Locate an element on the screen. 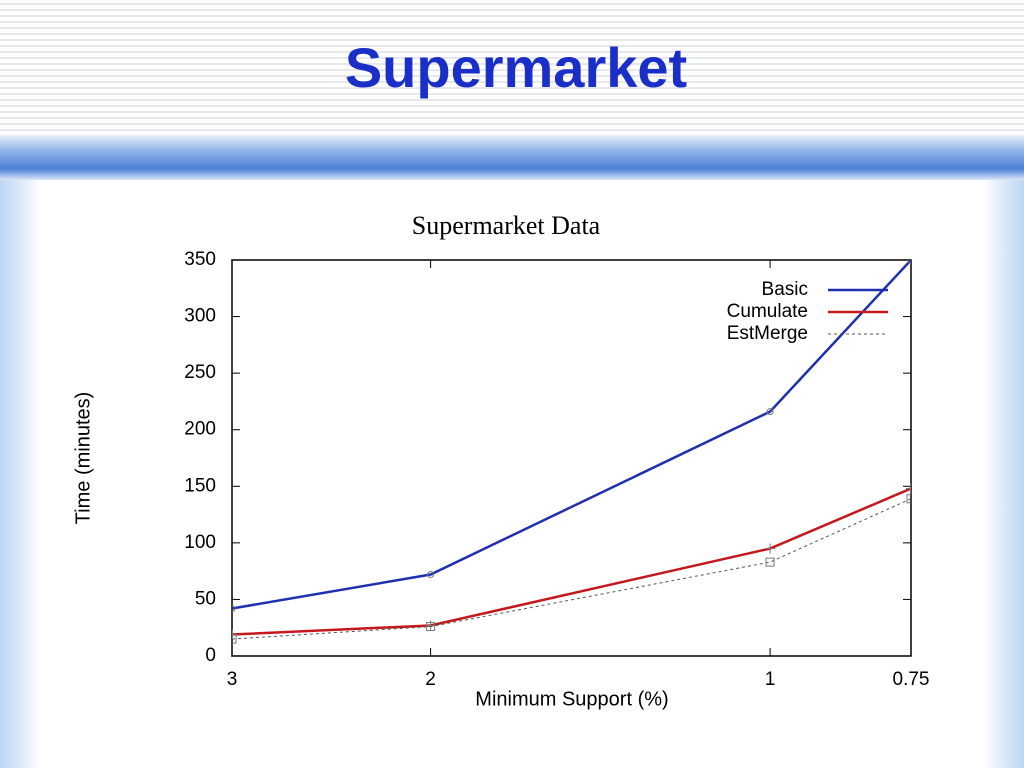 Image resolution: width=1024 pixels, height=768 pixels. y-tick-label: 0 is located at coordinates (210, 655).